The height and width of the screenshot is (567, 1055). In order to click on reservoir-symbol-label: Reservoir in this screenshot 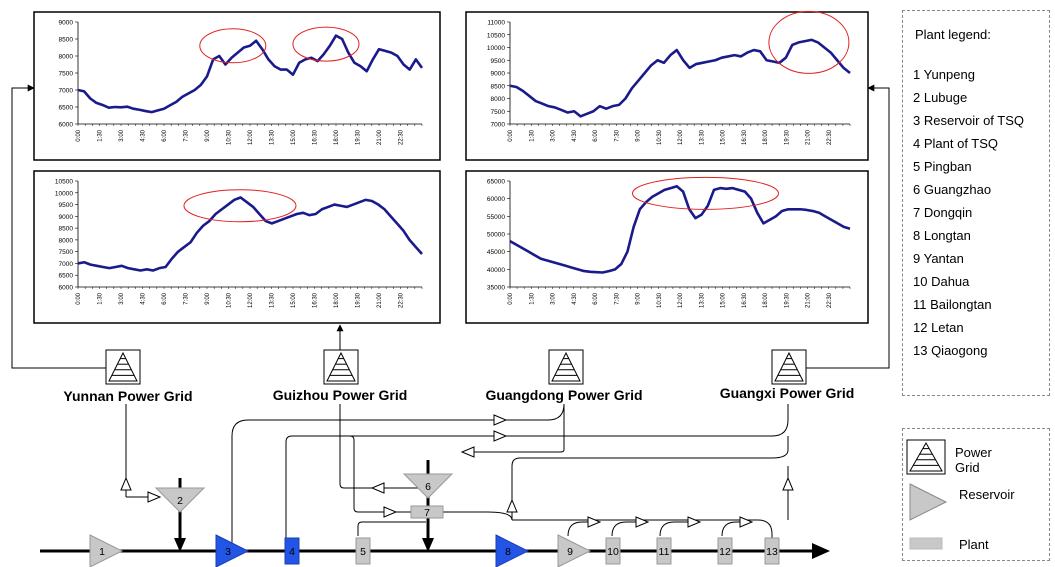, I will do `click(987, 494)`.